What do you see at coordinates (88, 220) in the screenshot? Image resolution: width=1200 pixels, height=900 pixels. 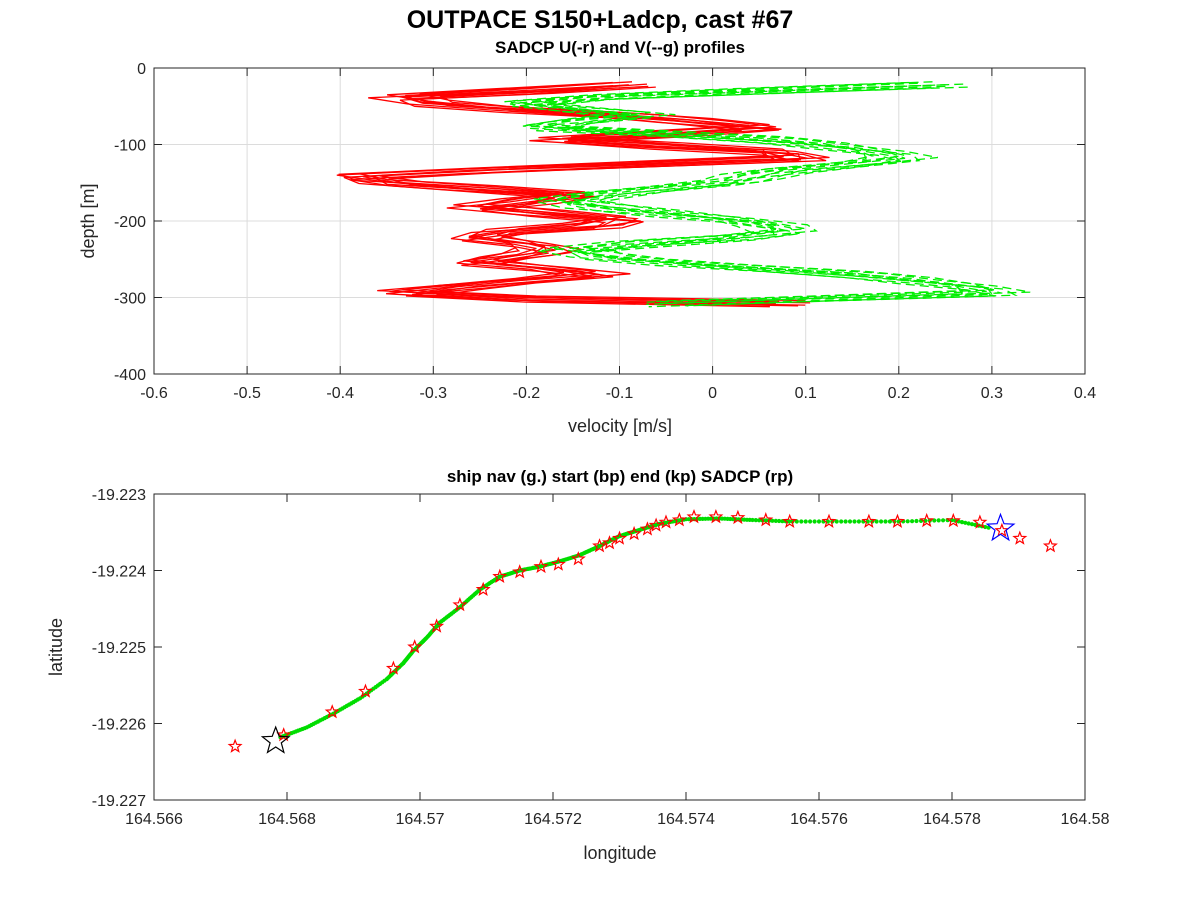 I see `velocity-y-axis-label: depth [m]` at bounding box center [88, 220].